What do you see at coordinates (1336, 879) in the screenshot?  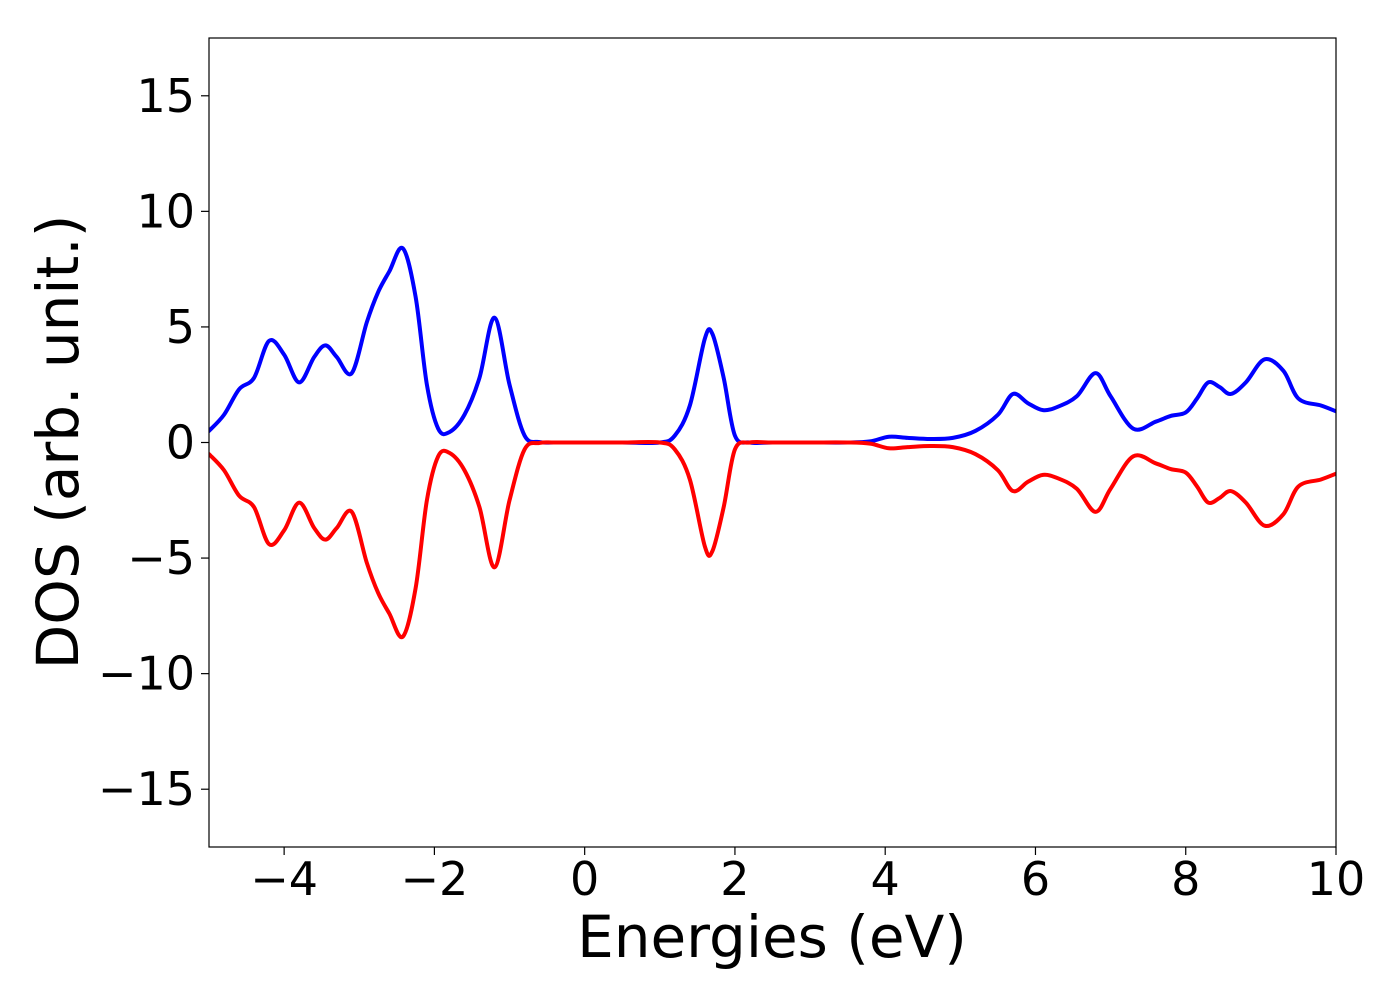 I see `x-tick-label: 10` at bounding box center [1336, 879].